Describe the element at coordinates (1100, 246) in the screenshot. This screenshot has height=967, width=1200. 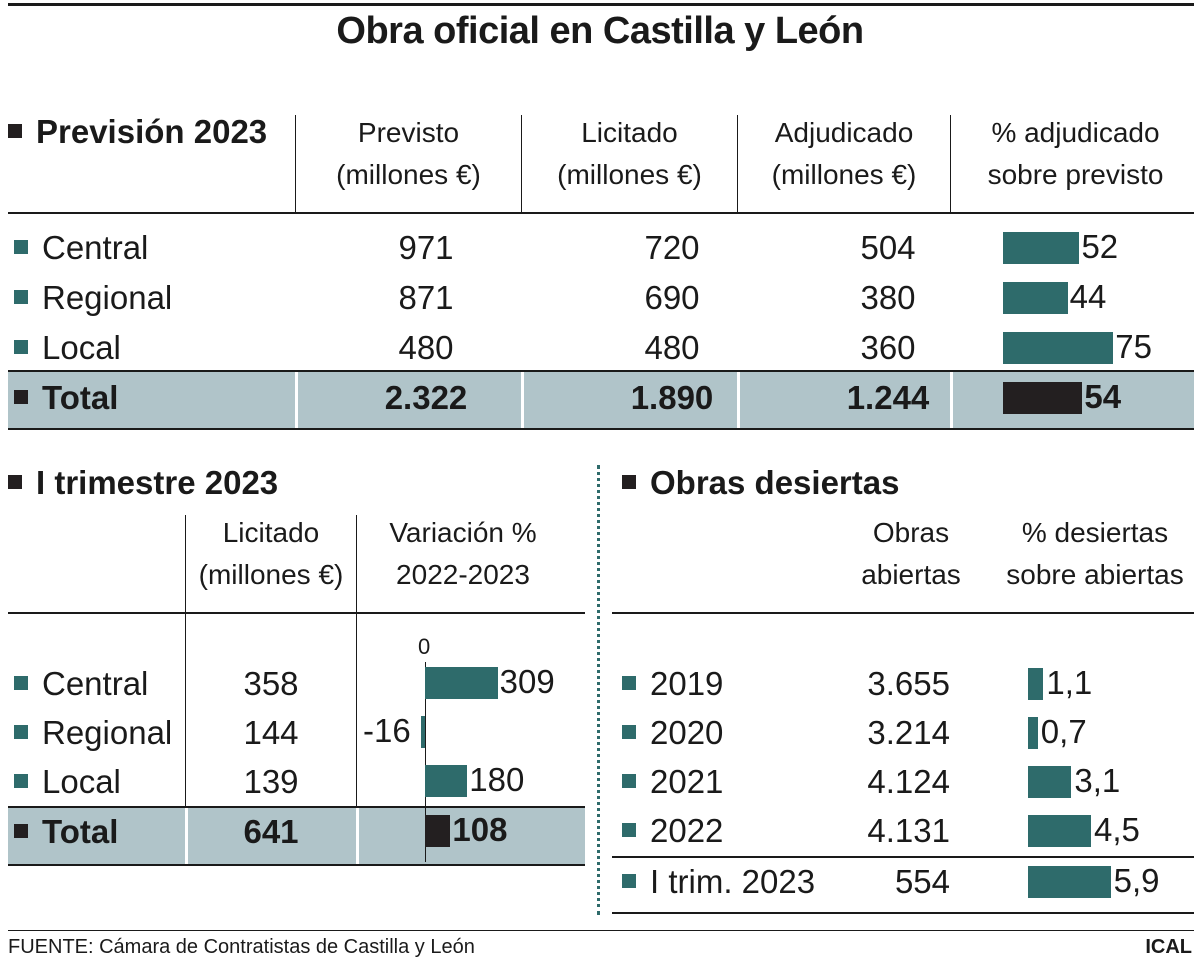
I see `bar-value-label: 52` at that location.